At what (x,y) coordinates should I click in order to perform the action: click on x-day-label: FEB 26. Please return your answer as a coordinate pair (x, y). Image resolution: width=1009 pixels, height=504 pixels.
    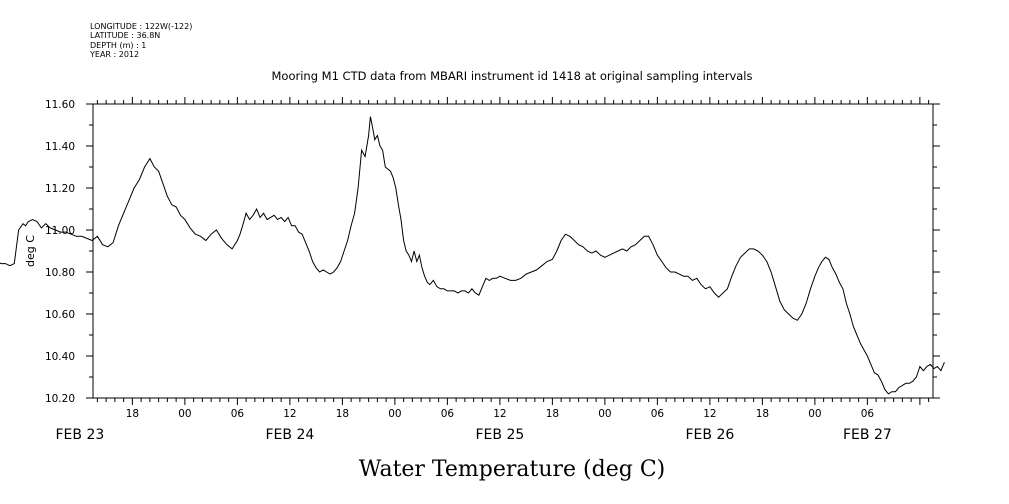
    Looking at the image, I should click on (709, 435).